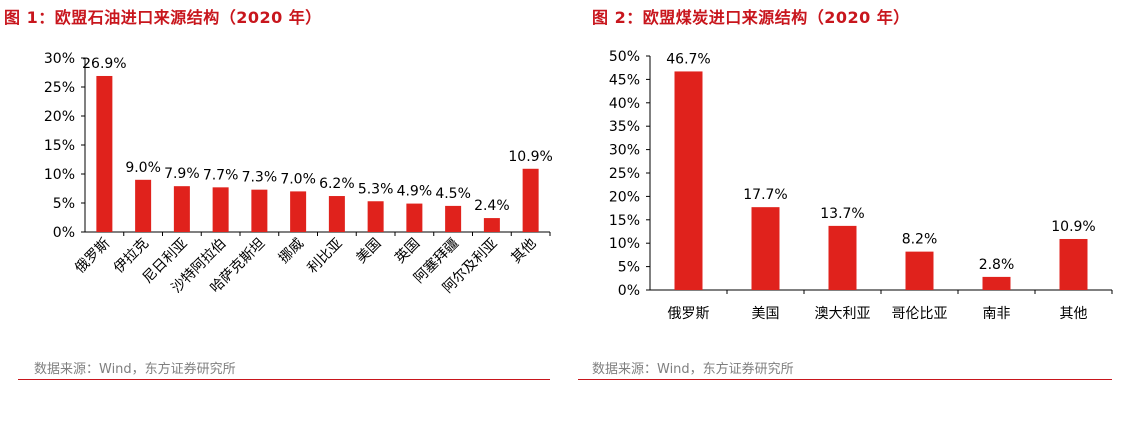 The height and width of the screenshot is (435, 1124). What do you see at coordinates (920, 240) in the screenshot?
I see `data-label: 8.2%` at bounding box center [920, 240].